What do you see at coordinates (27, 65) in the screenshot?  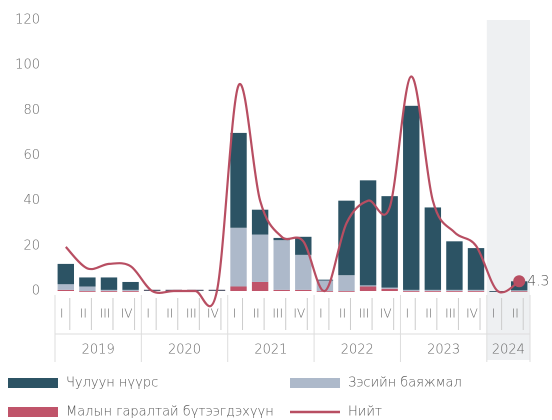 I see `y-tick-label: 100` at bounding box center [27, 65].